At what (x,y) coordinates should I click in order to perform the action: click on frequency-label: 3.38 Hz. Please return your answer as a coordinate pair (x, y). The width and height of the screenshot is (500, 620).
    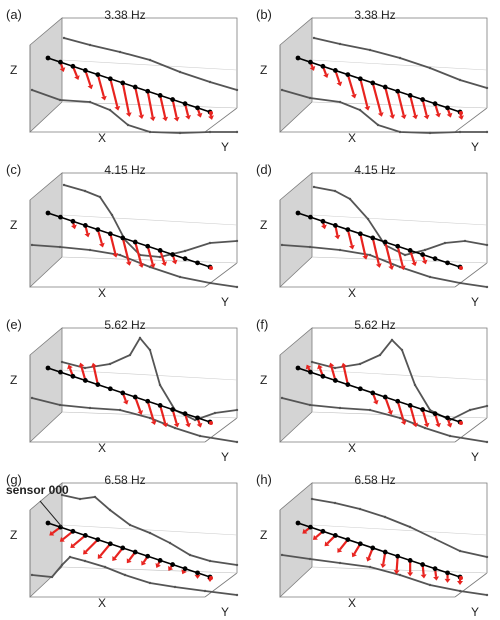
    Looking at the image, I should click on (375, 15).